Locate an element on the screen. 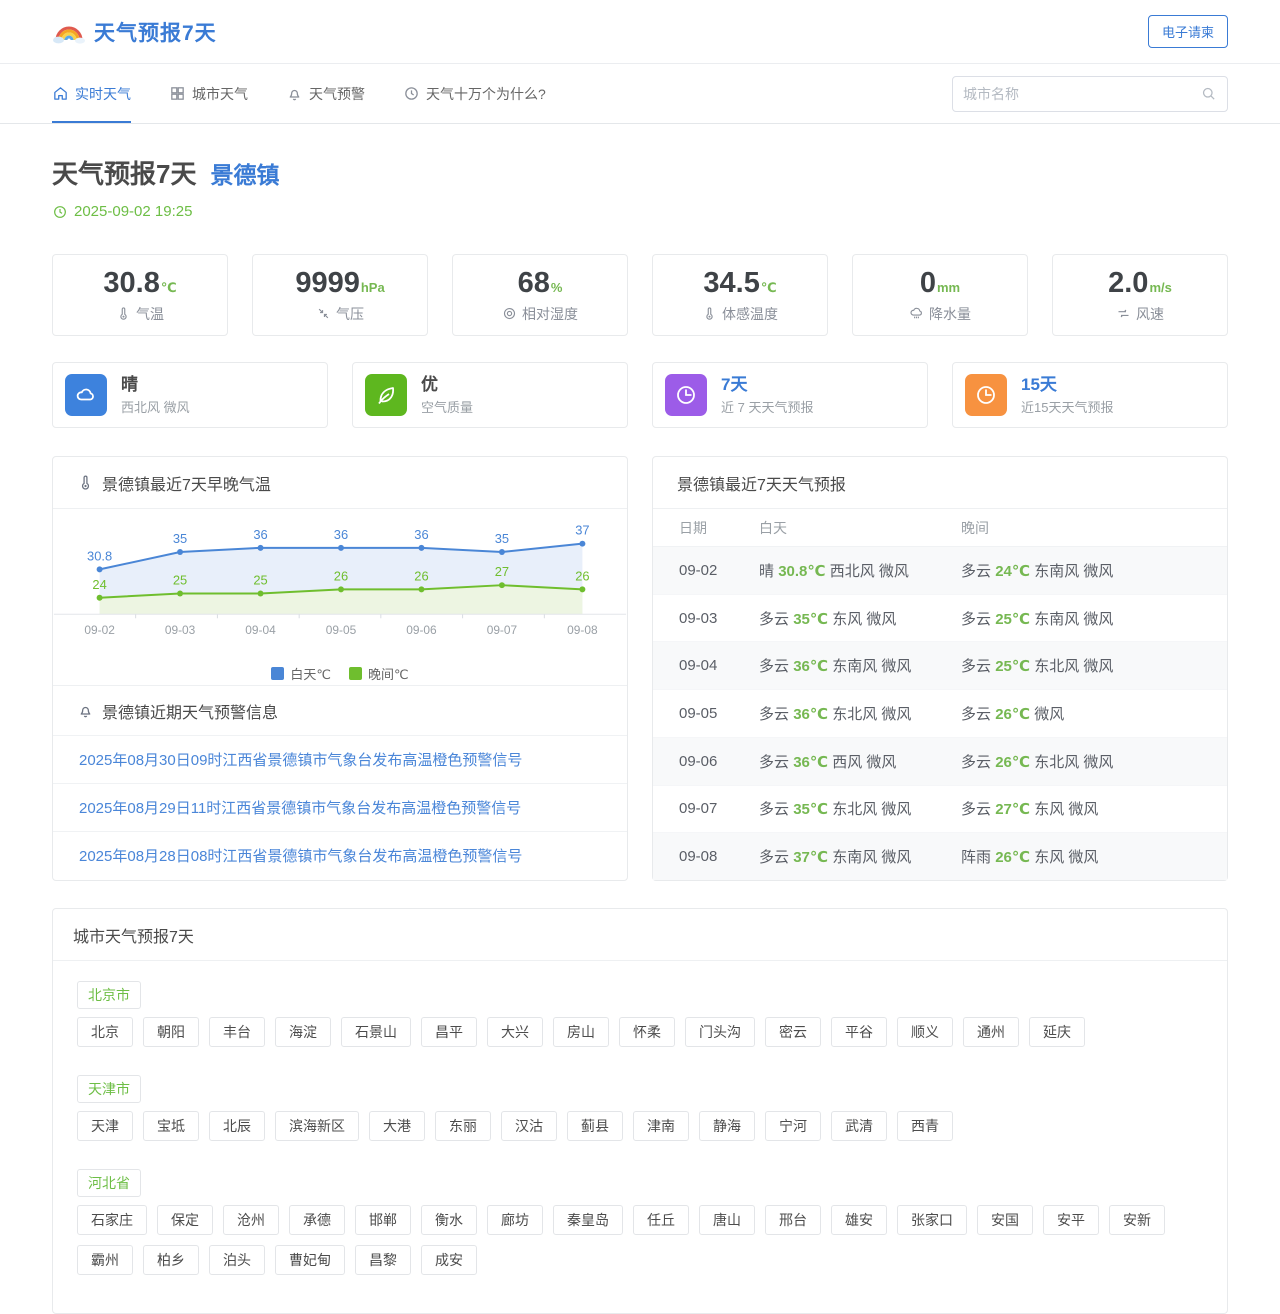 The image size is (1280, 1314). stat-label: 气压 is located at coordinates (350, 313).